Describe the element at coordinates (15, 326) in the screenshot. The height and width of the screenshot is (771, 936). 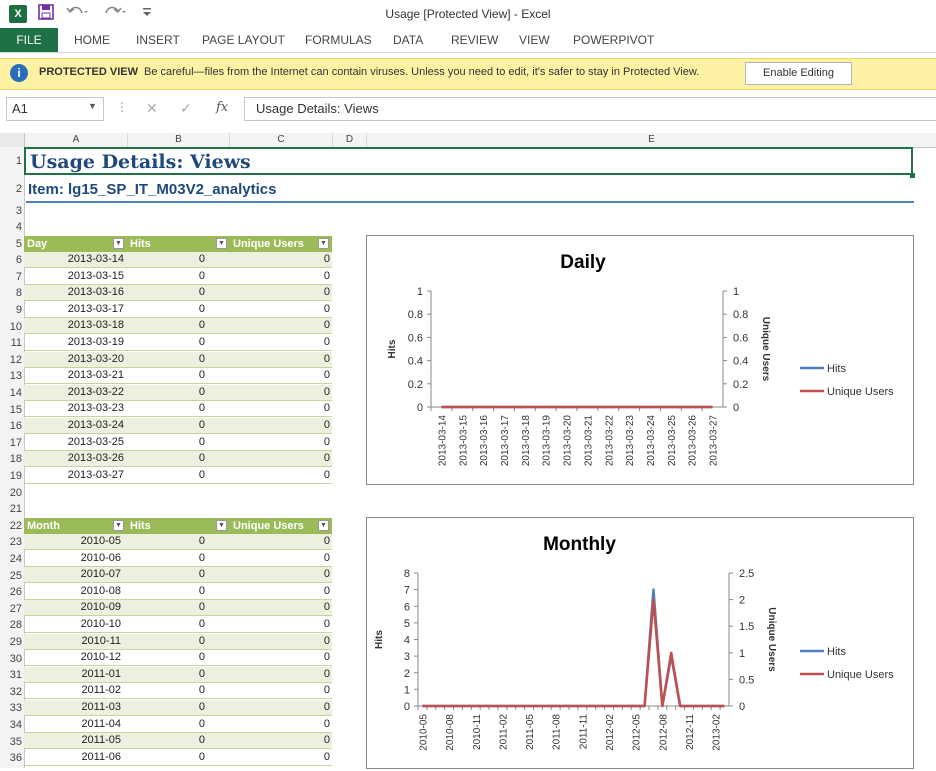
I see `row-header: 10` at that location.